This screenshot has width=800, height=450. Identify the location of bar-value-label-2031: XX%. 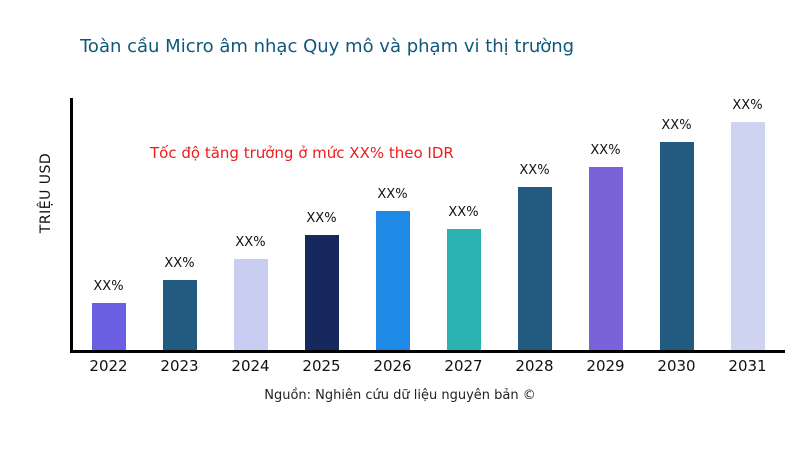
(747, 105).